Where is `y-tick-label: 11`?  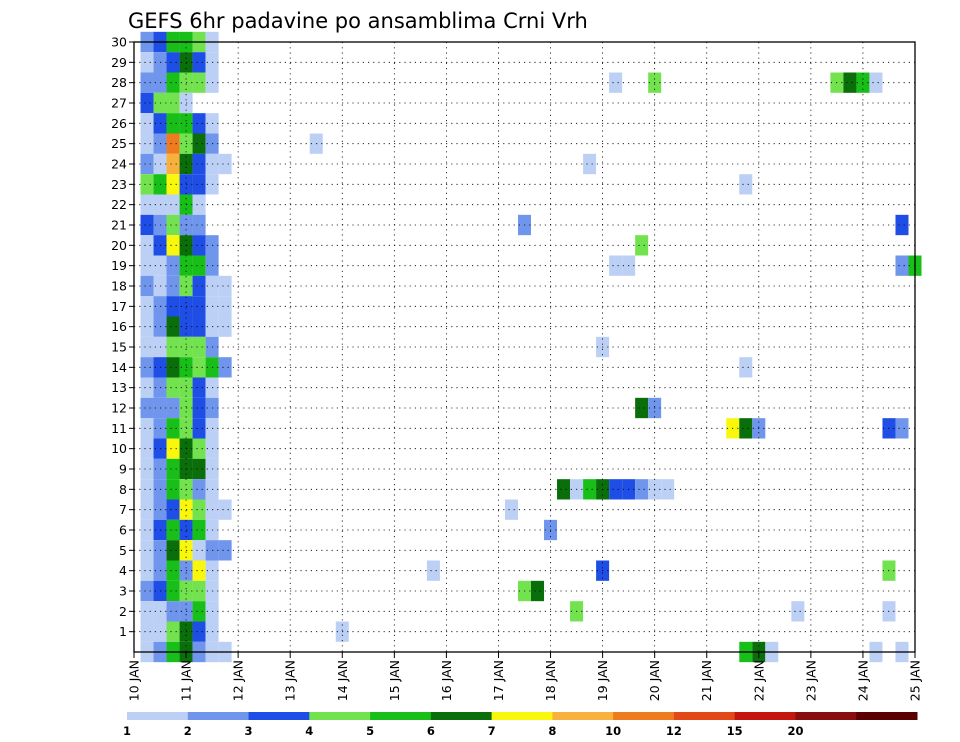
y-tick-label: 11 is located at coordinates (119, 428).